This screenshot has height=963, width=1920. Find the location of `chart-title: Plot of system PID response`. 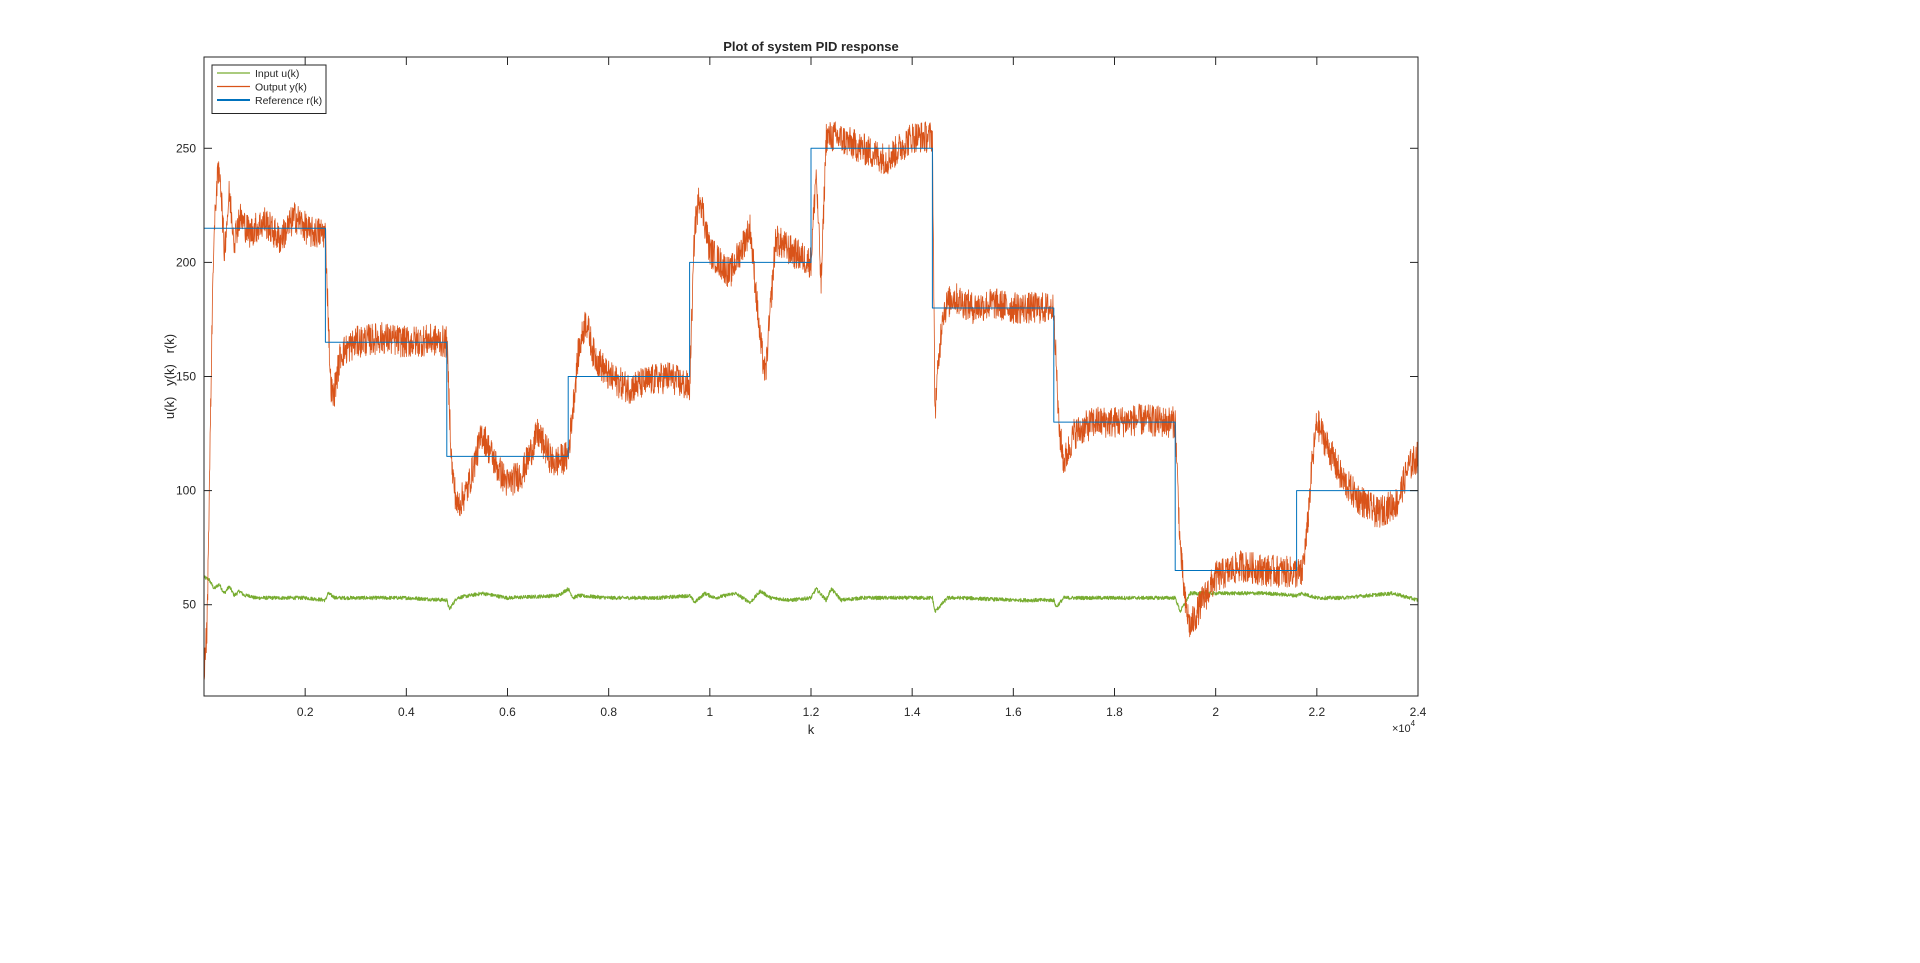

chart-title: Plot of system PID response is located at coordinates (811, 46).